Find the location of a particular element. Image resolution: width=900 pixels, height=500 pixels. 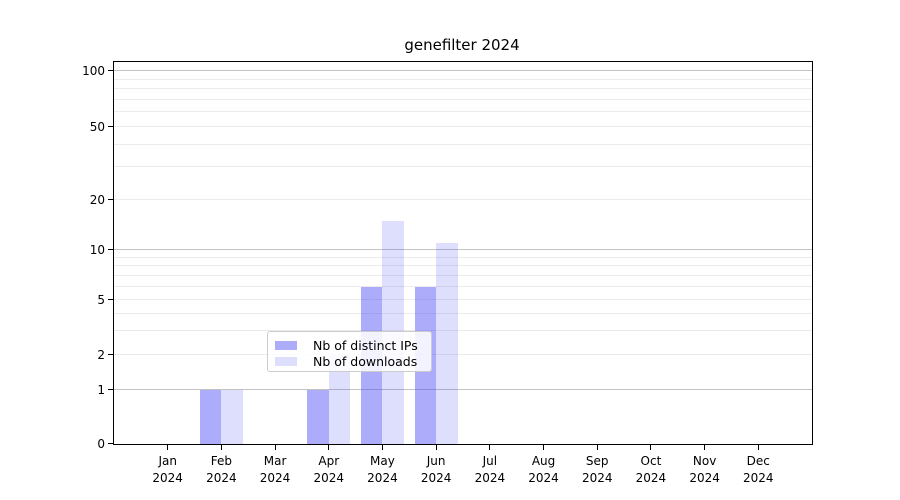

x-tick-label: Sep 2024 is located at coordinates (597, 469).